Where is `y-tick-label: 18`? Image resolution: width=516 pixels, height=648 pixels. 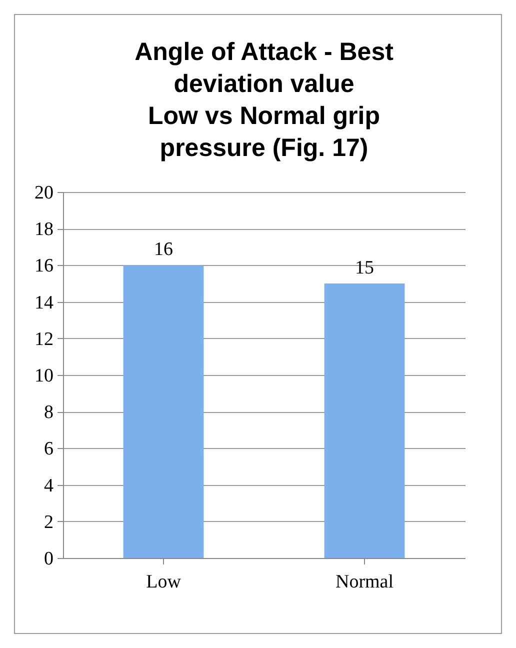 y-tick-label: 18 is located at coordinates (44, 229).